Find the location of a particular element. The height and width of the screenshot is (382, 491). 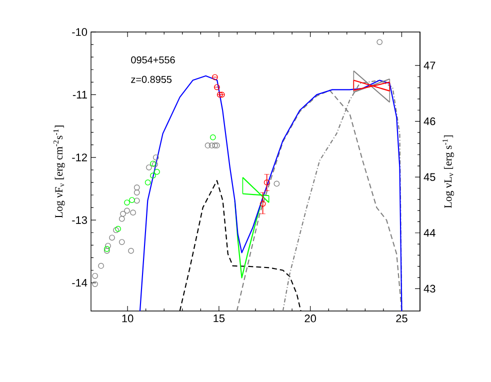

y2-tick-label: 46 is located at coordinates (430, 121).